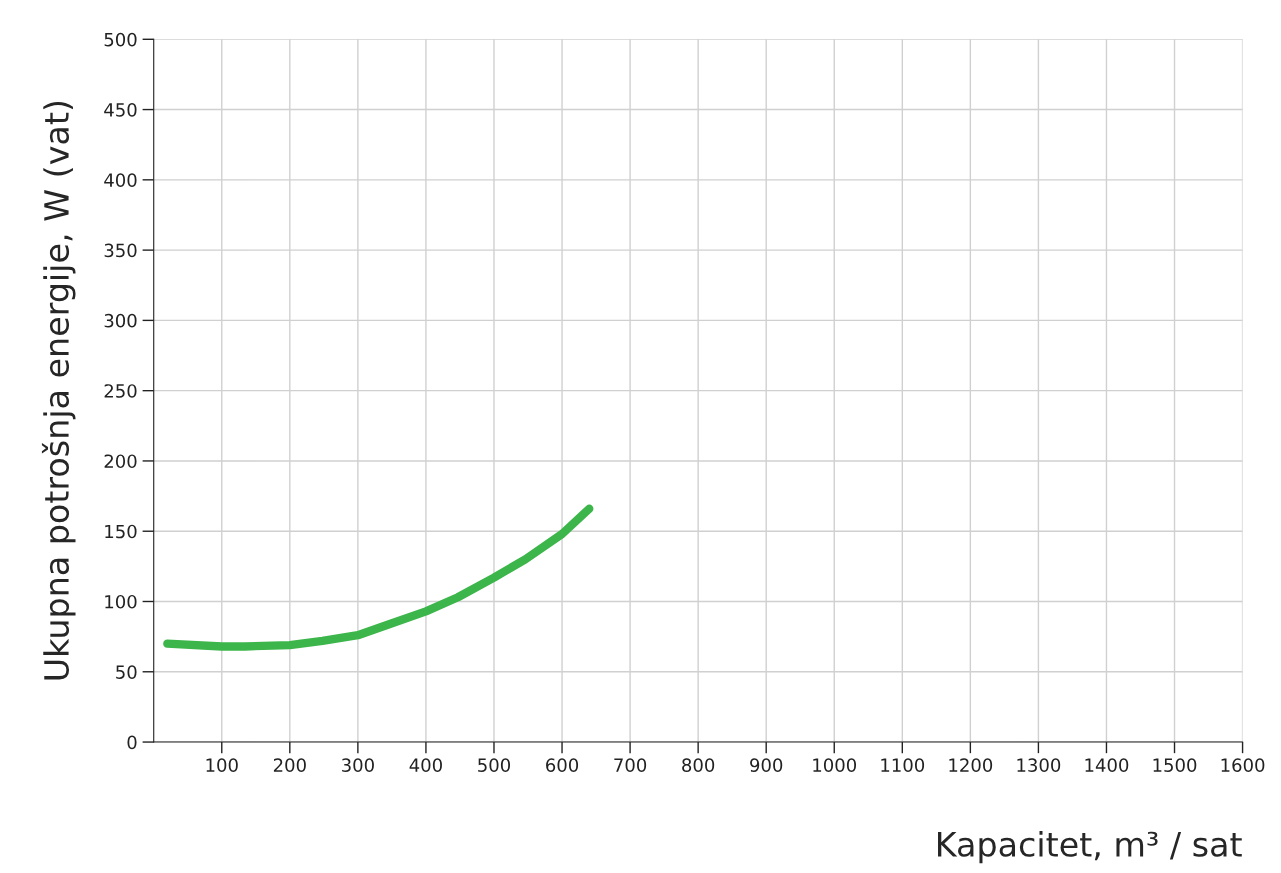 Image resolution: width=1281 pixels, height=873 pixels. I want to click on x-tick-label: 600, so click(562, 765).